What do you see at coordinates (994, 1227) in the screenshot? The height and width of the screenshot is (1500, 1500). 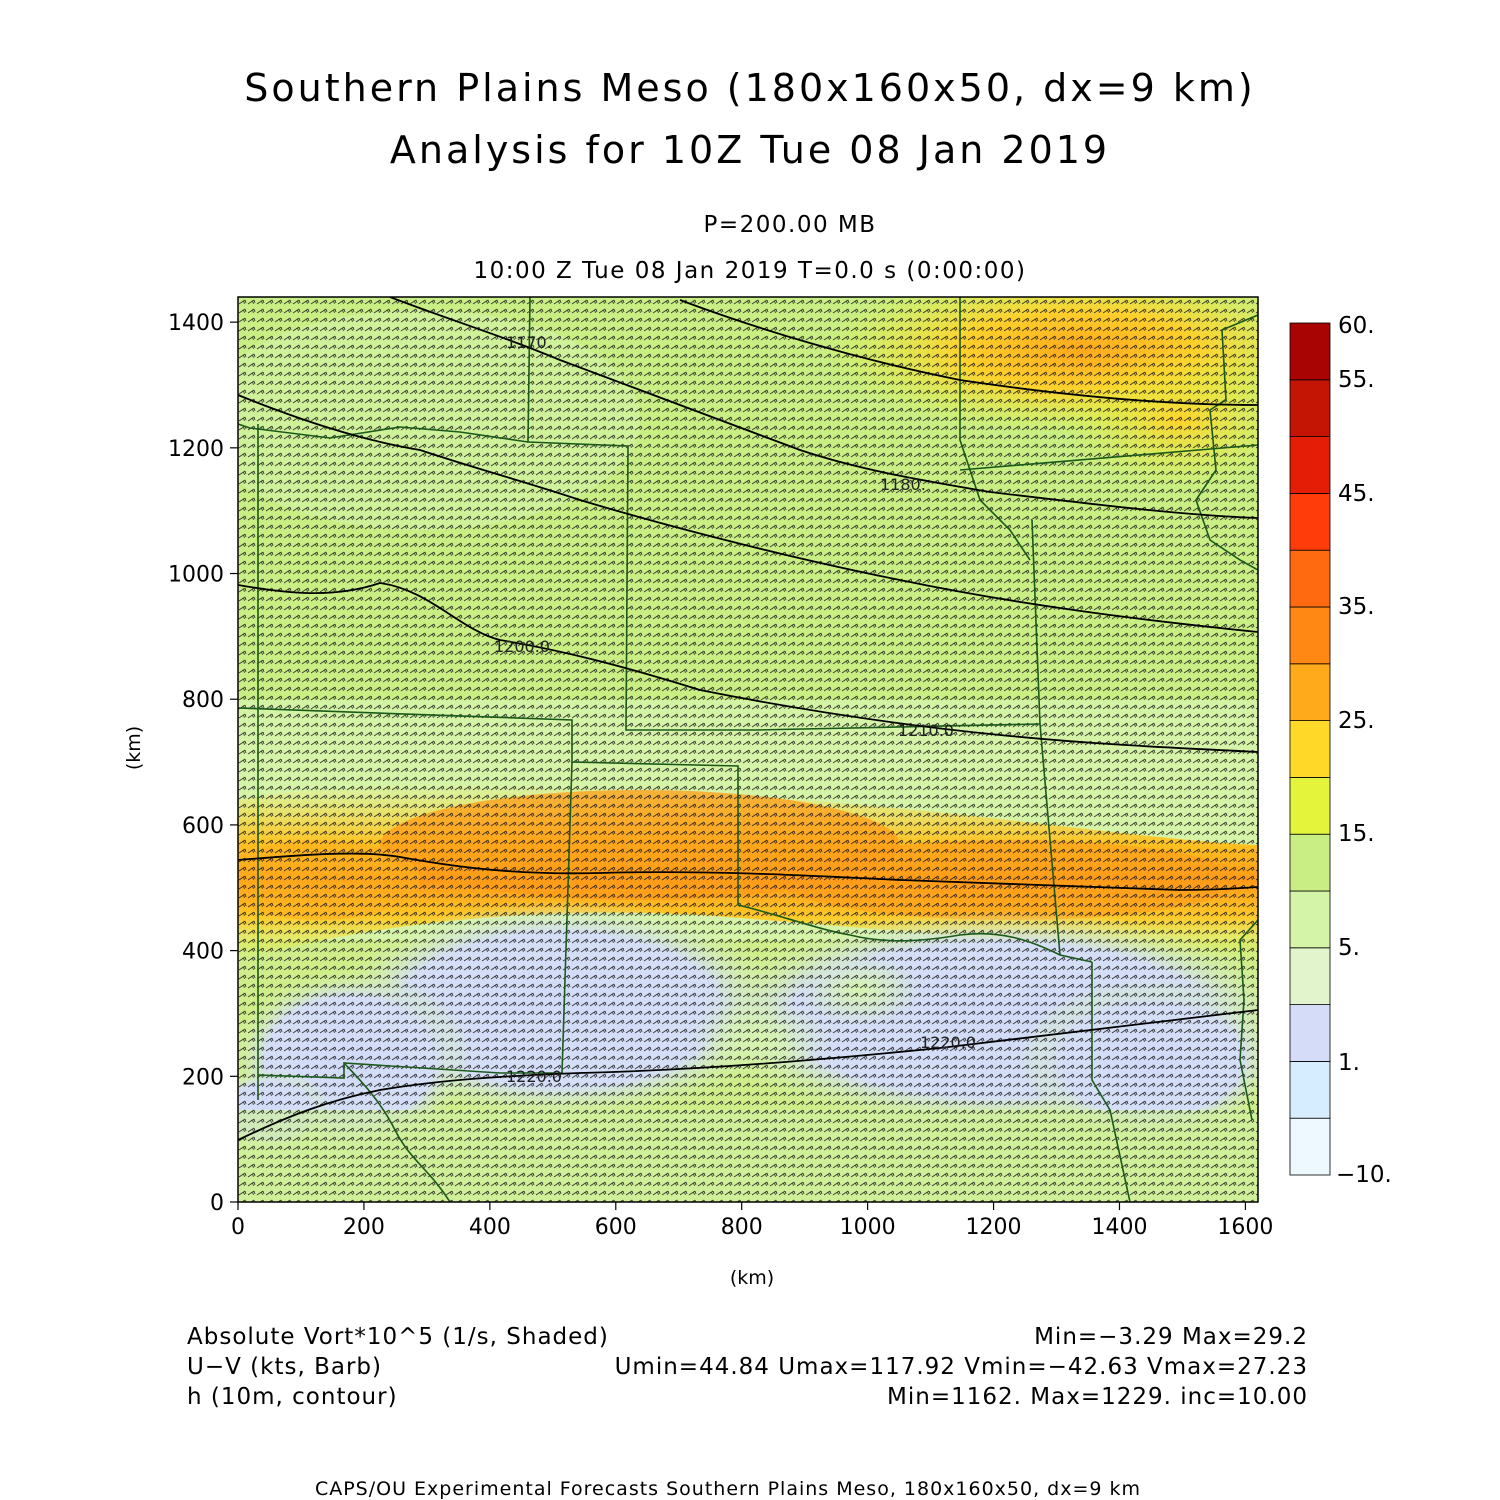 I see `x-tick-label: 1200` at bounding box center [994, 1227].